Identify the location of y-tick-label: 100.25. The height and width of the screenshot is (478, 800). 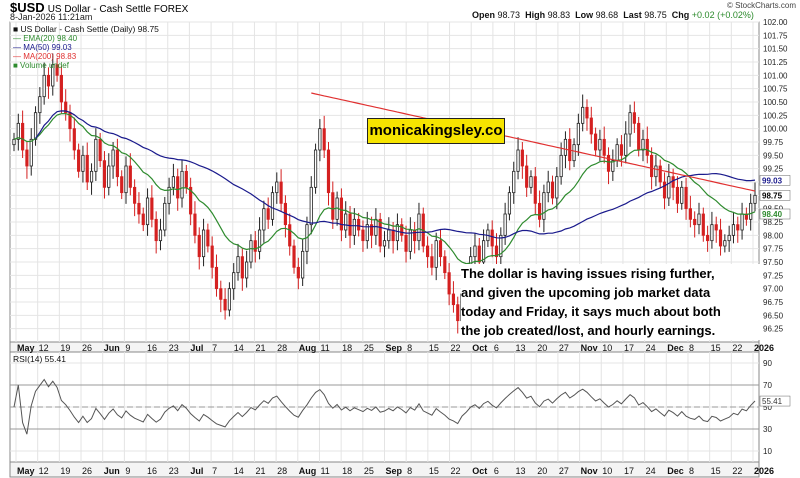
(775, 115).